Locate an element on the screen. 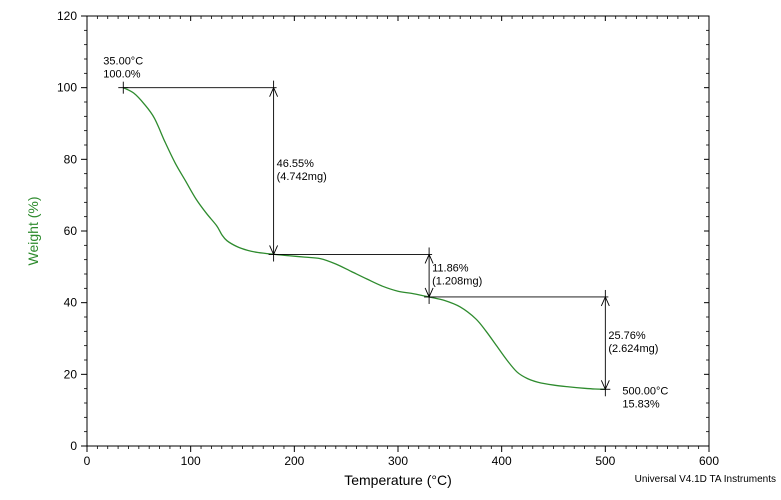 Image resolution: width=781 pixels, height=500 pixels. y-tick-label: 60 is located at coordinates (71, 231).